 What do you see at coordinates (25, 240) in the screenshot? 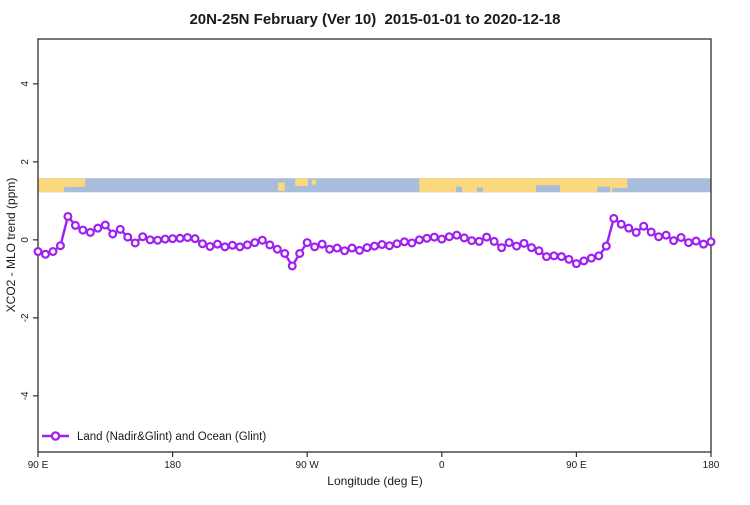
I see `y-tick-label: 0` at bounding box center [25, 240].